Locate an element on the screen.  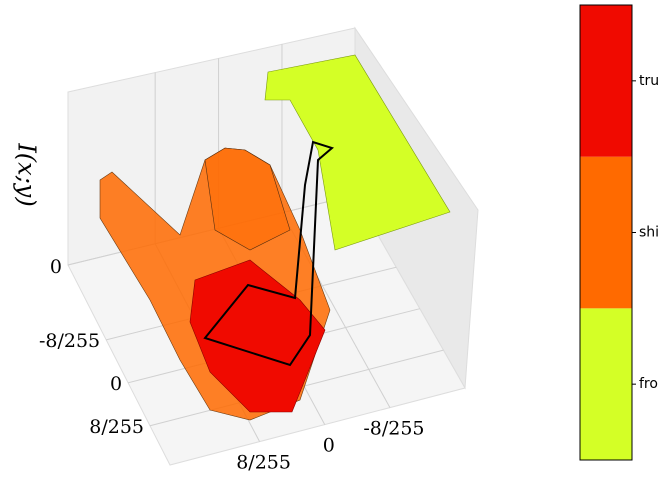
colorbar-label: truck is located at coordinates (648, 81).